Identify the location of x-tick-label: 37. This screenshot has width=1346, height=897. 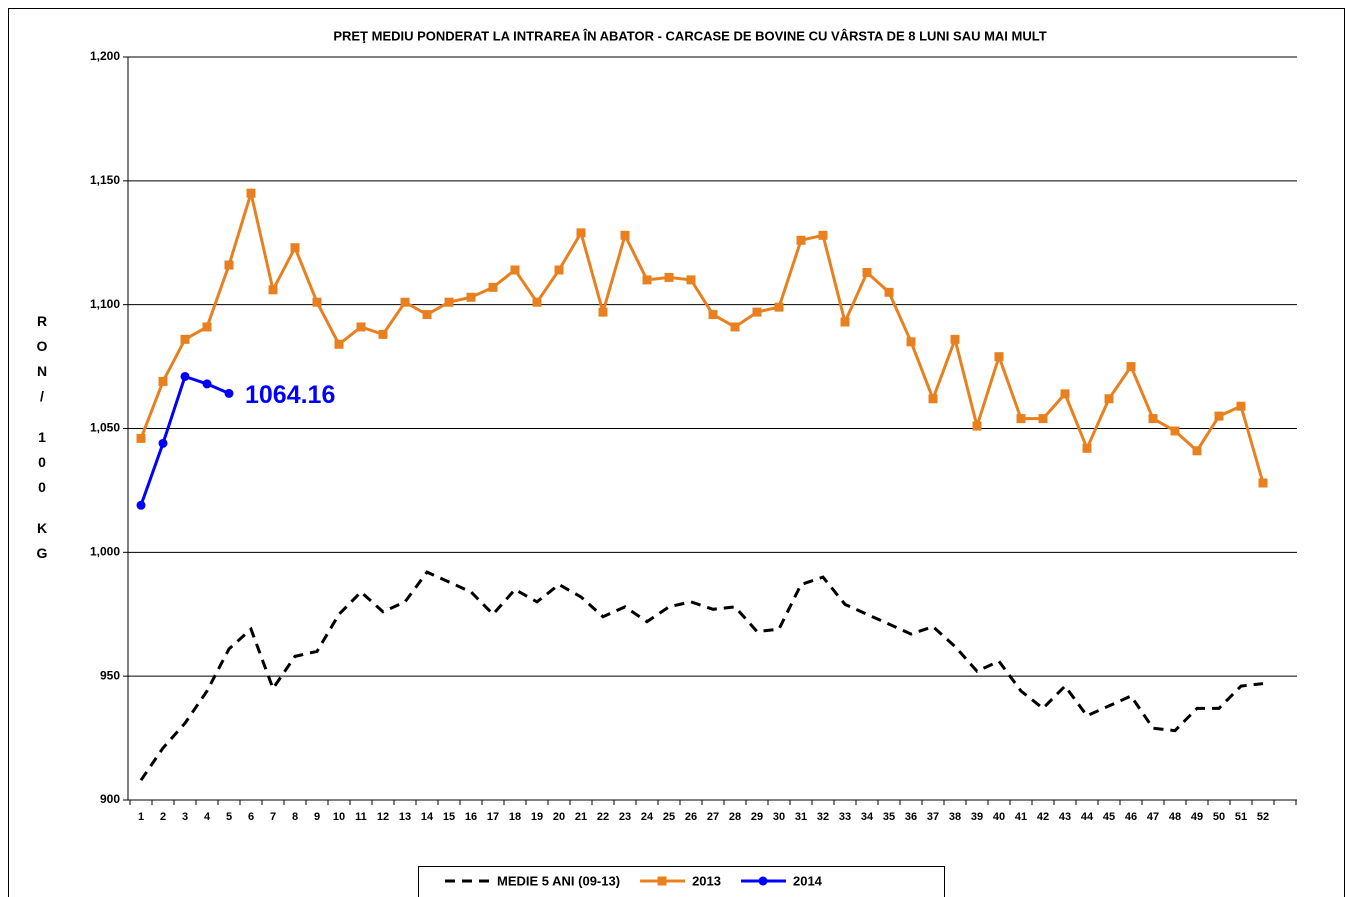
(933, 817).